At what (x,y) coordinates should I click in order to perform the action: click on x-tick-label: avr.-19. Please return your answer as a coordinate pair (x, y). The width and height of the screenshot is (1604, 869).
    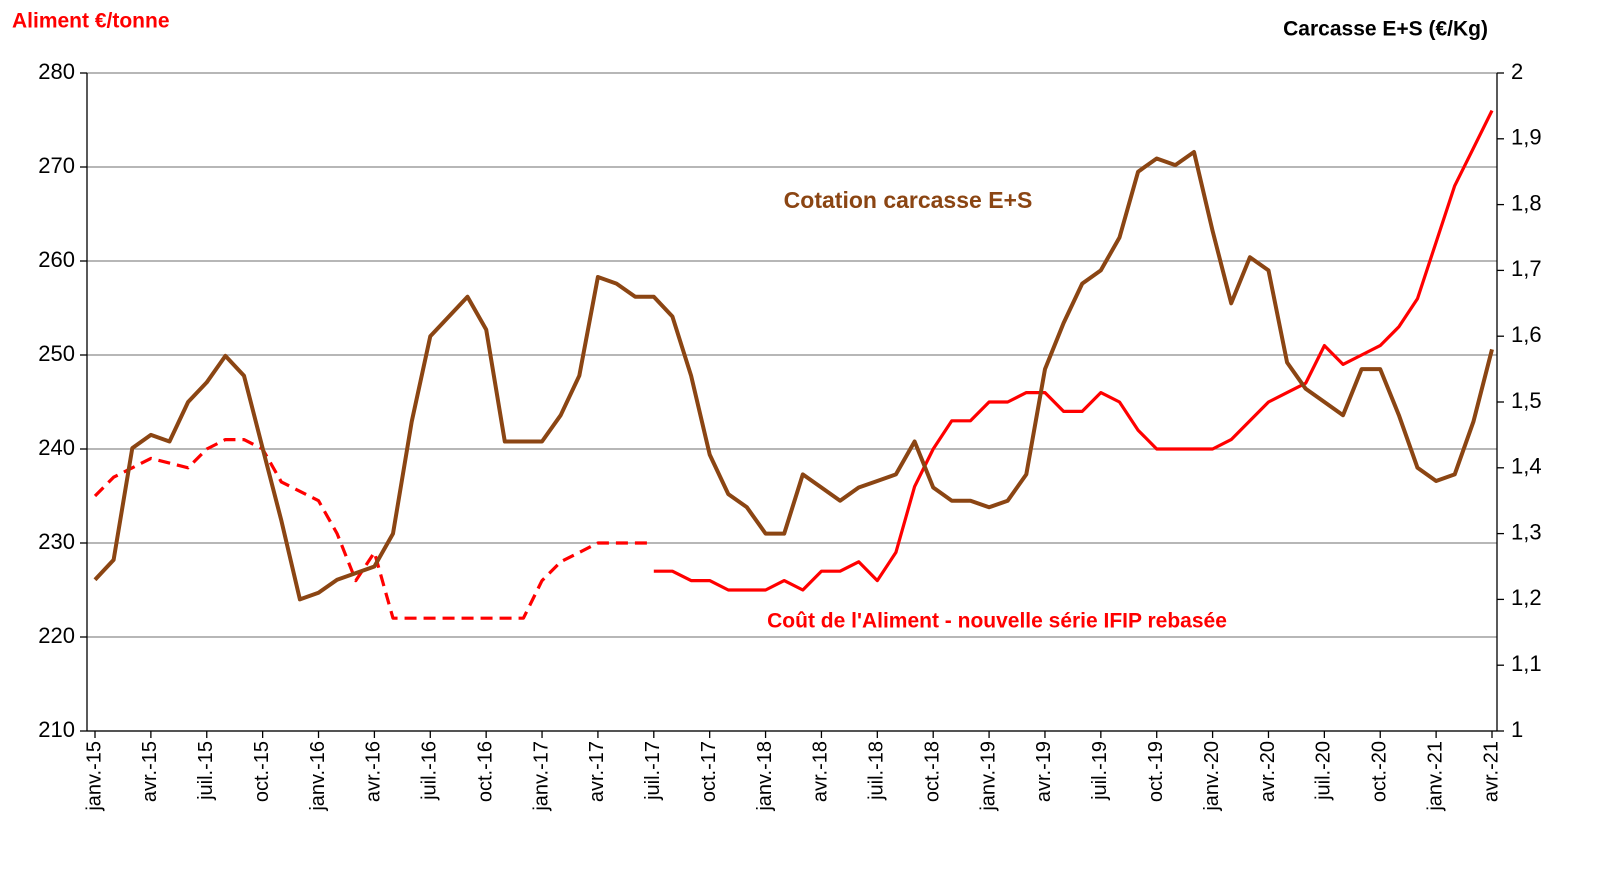
    Looking at the image, I should click on (1044, 771).